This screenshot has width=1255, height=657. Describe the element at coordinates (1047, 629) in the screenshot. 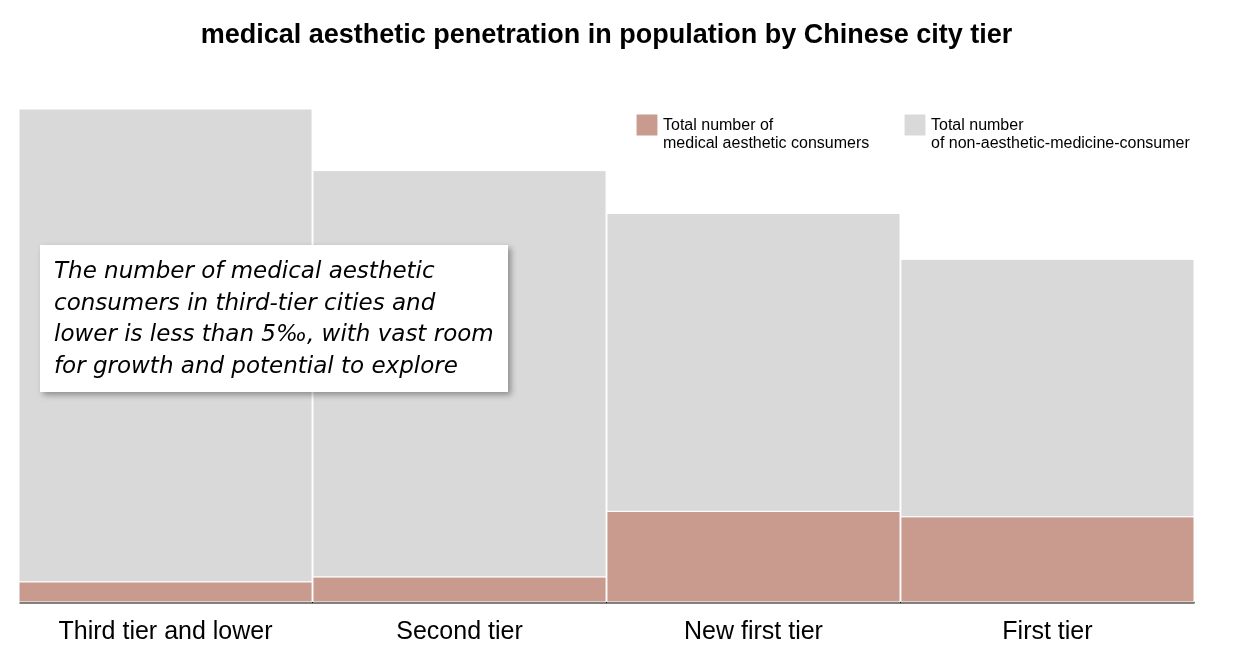

I see `x-tick-label: First tier` at that location.